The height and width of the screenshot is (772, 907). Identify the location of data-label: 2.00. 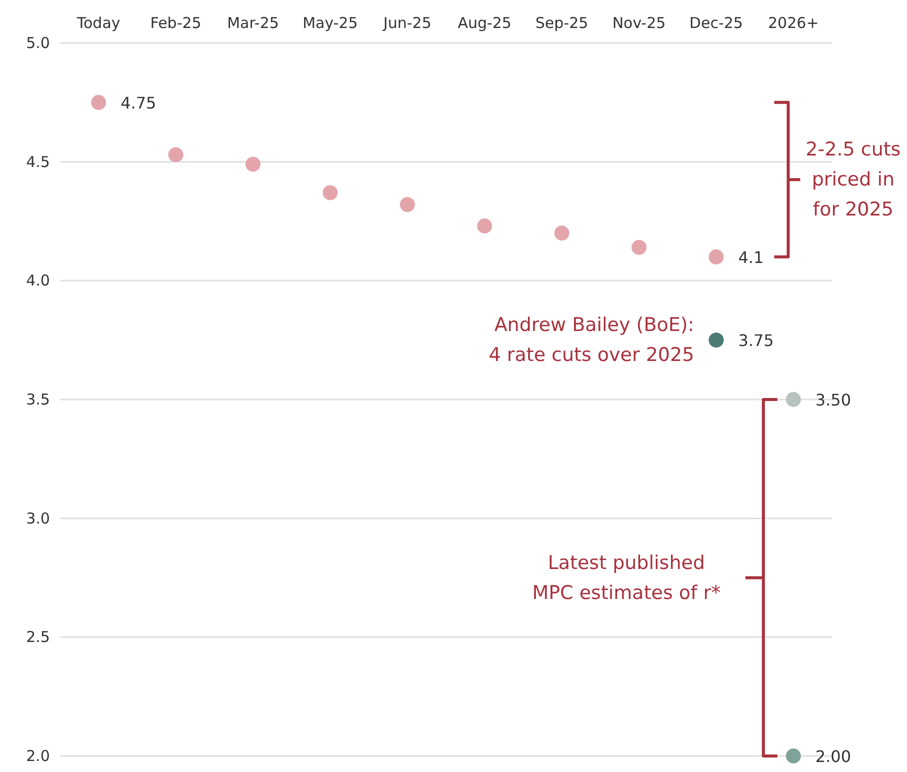
(833, 756).